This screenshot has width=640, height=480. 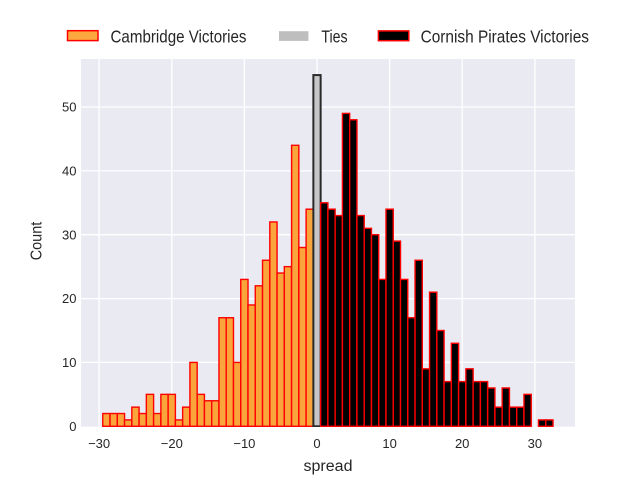 I want to click on svg-text: −20, so click(x=172, y=443).